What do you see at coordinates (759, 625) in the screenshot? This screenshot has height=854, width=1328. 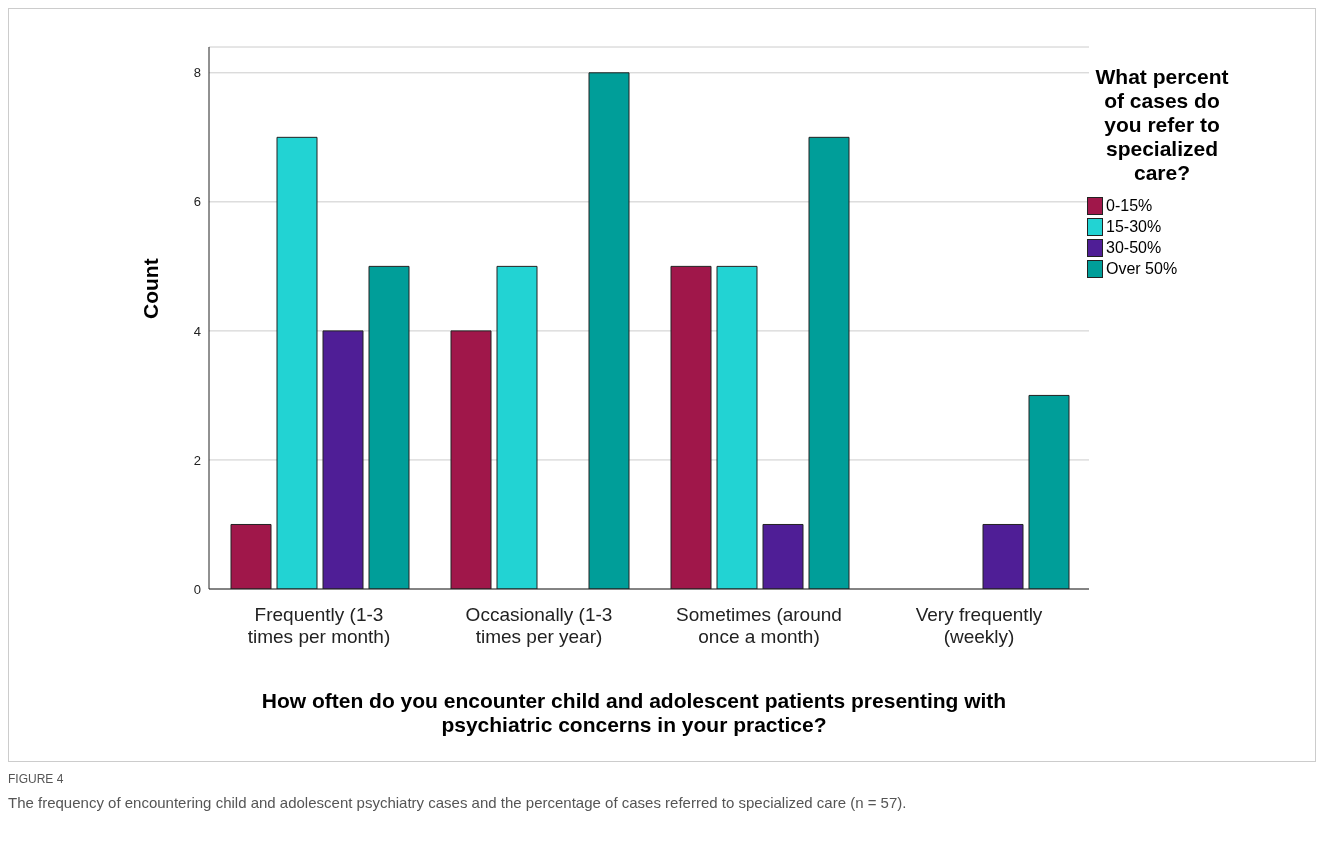 I see `x-tick-label: Sometimes (around once a month)` at bounding box center [759, 625].